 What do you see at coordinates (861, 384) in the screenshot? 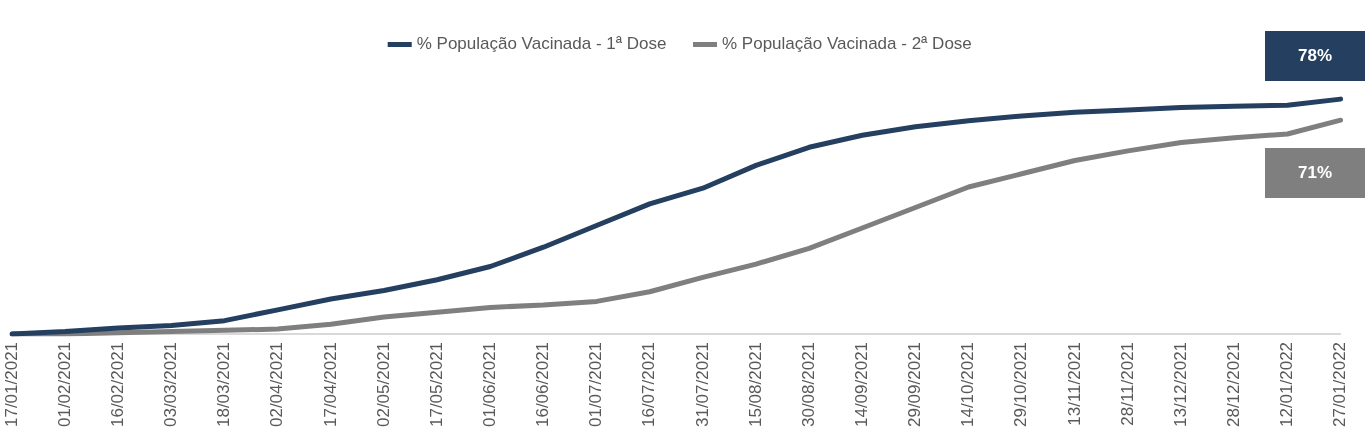
I see `x-tick-label: 14/09/2021` at bounding box center [861, 384].